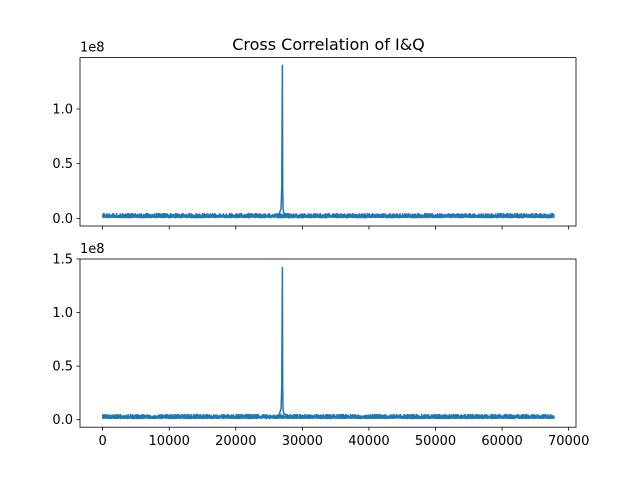 This screenshot has height=480, width=640. Describe the element at coordinates (302, 441) in the screenshot. I see `x-tick-label-2-3: 30000` at that location.